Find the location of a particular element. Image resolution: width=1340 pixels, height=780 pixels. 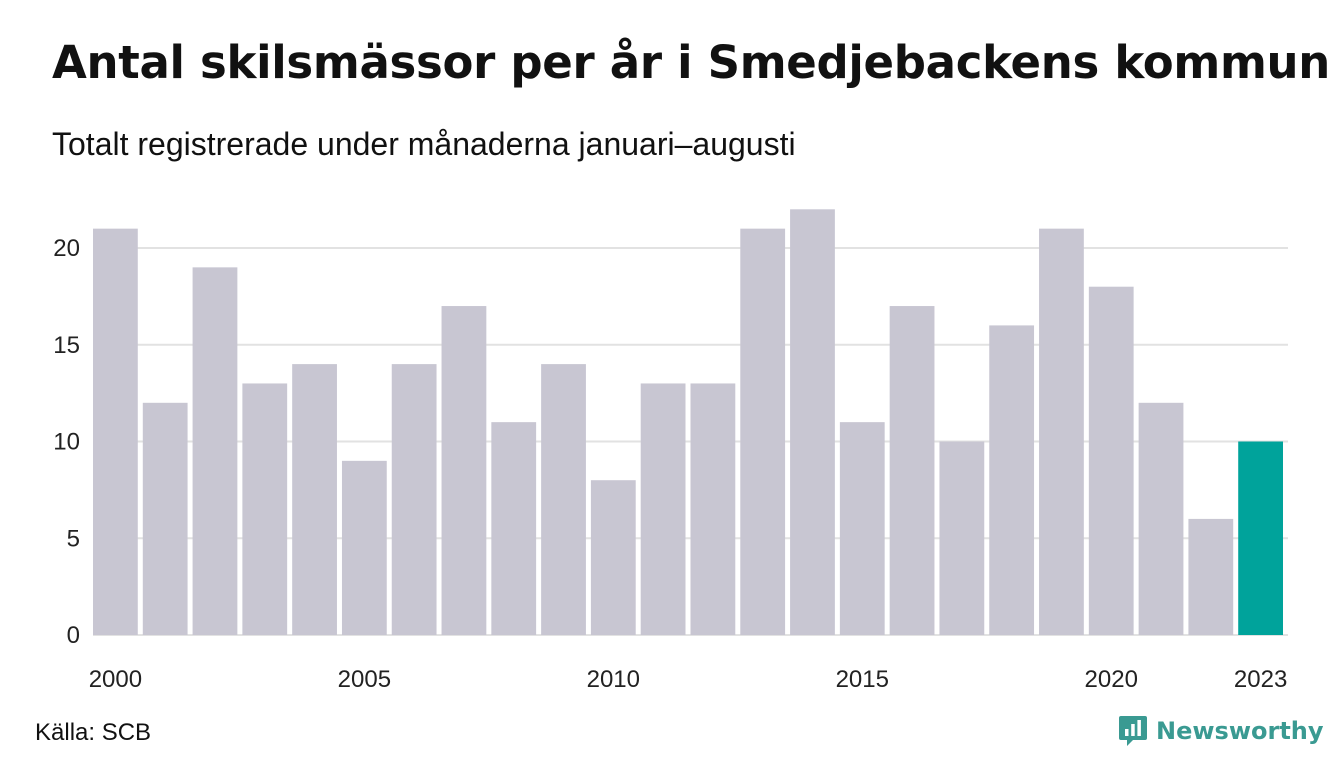

bar-2018 is located at coordinates (1012, 480).